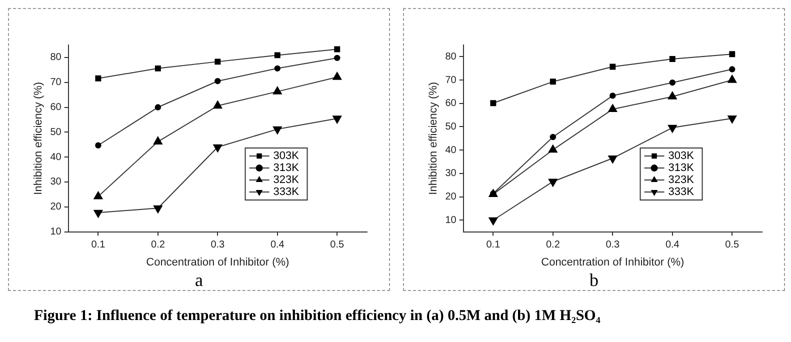 Image resolution: width=791 pixels, height=342 pixels. Describe the element at coordinates (199, 280) in the screenshot. I see `text: a` at that location.